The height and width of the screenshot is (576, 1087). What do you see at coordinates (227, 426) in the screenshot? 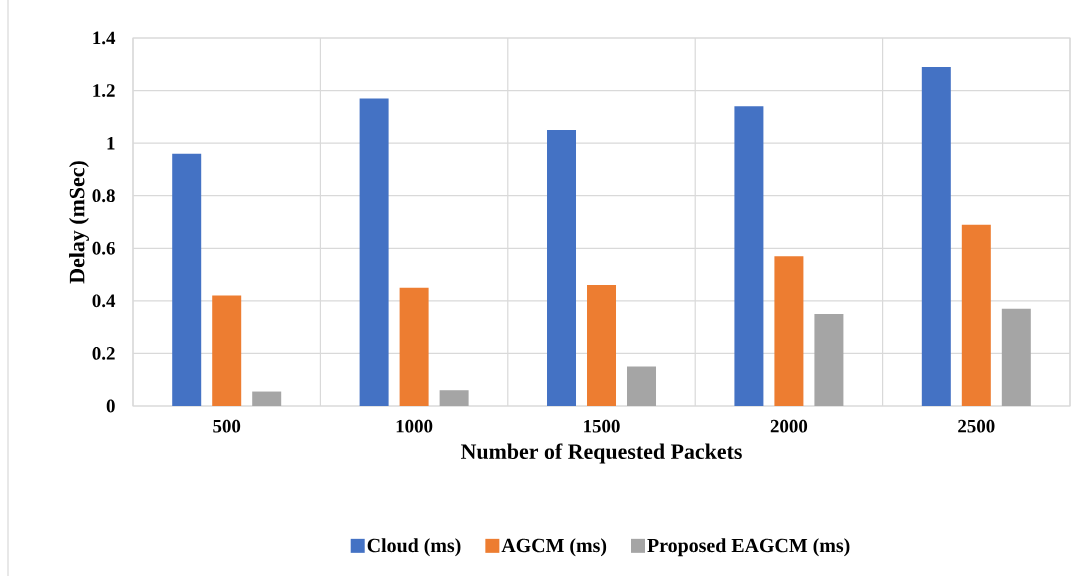
I see `x-tick-label: 500` at bounding box center [227, 426].